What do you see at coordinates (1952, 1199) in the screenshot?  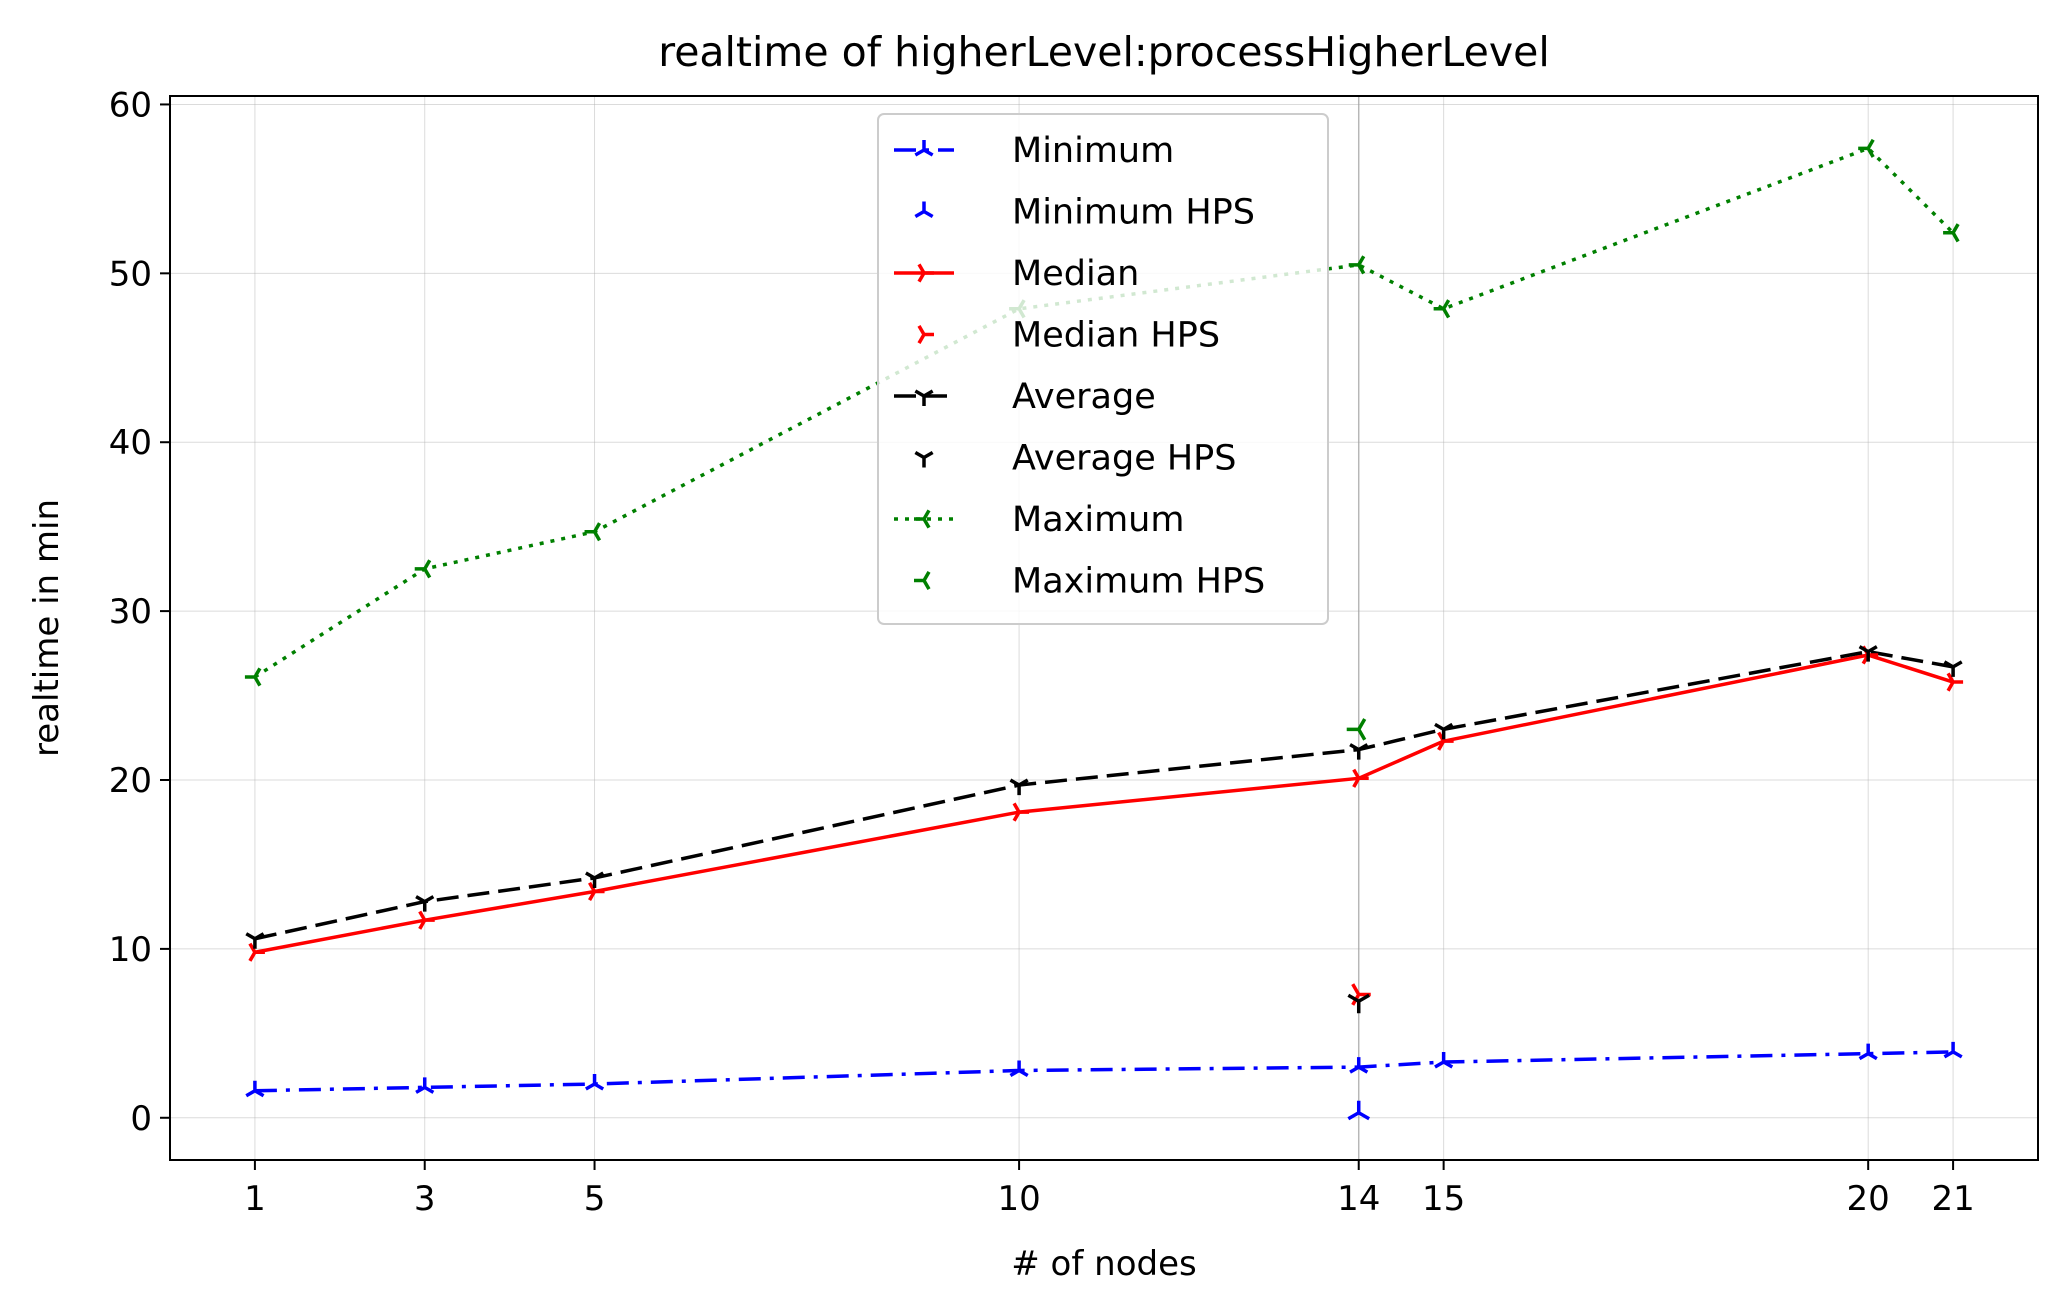 I see `x-tick-label: 21` at bounding box center [1952, 1199].